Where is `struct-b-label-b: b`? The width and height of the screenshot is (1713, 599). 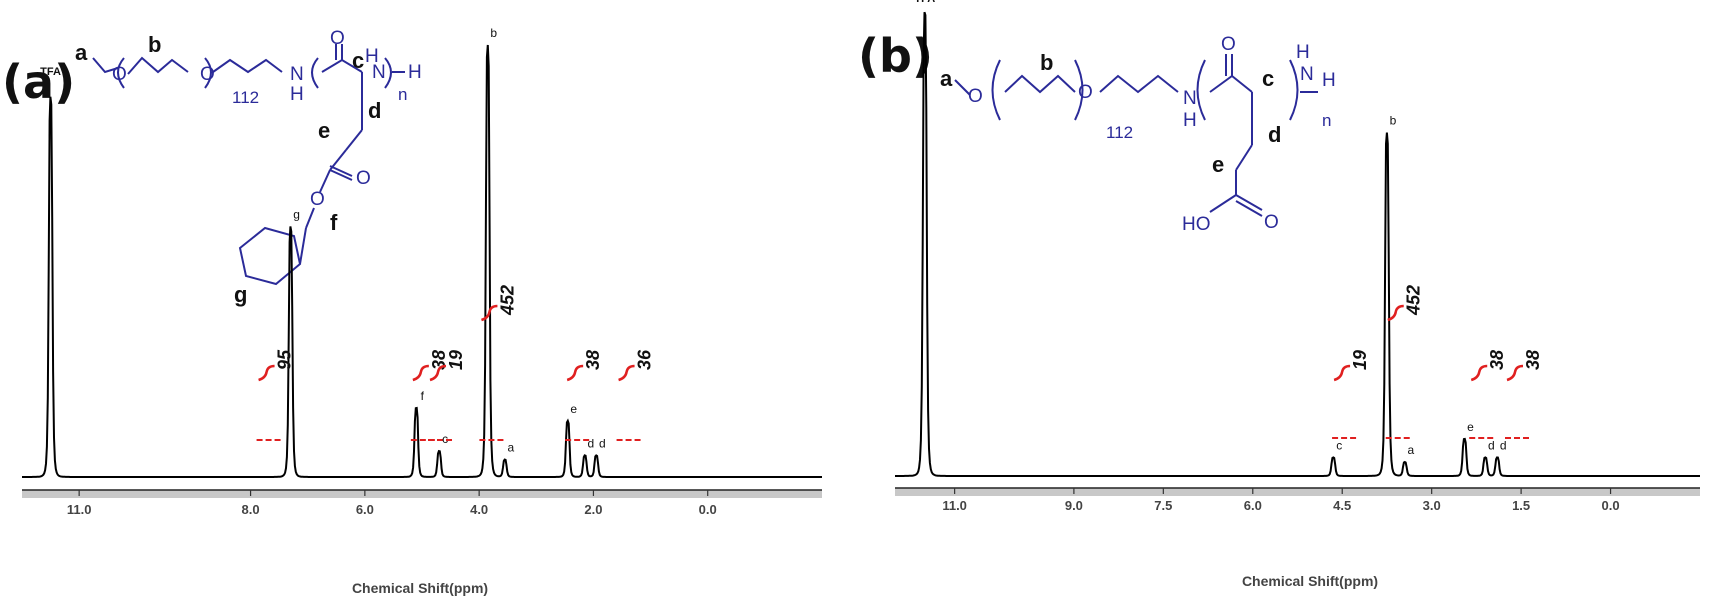 struct-b-label-b: b is located at coordinates (1046, 62).